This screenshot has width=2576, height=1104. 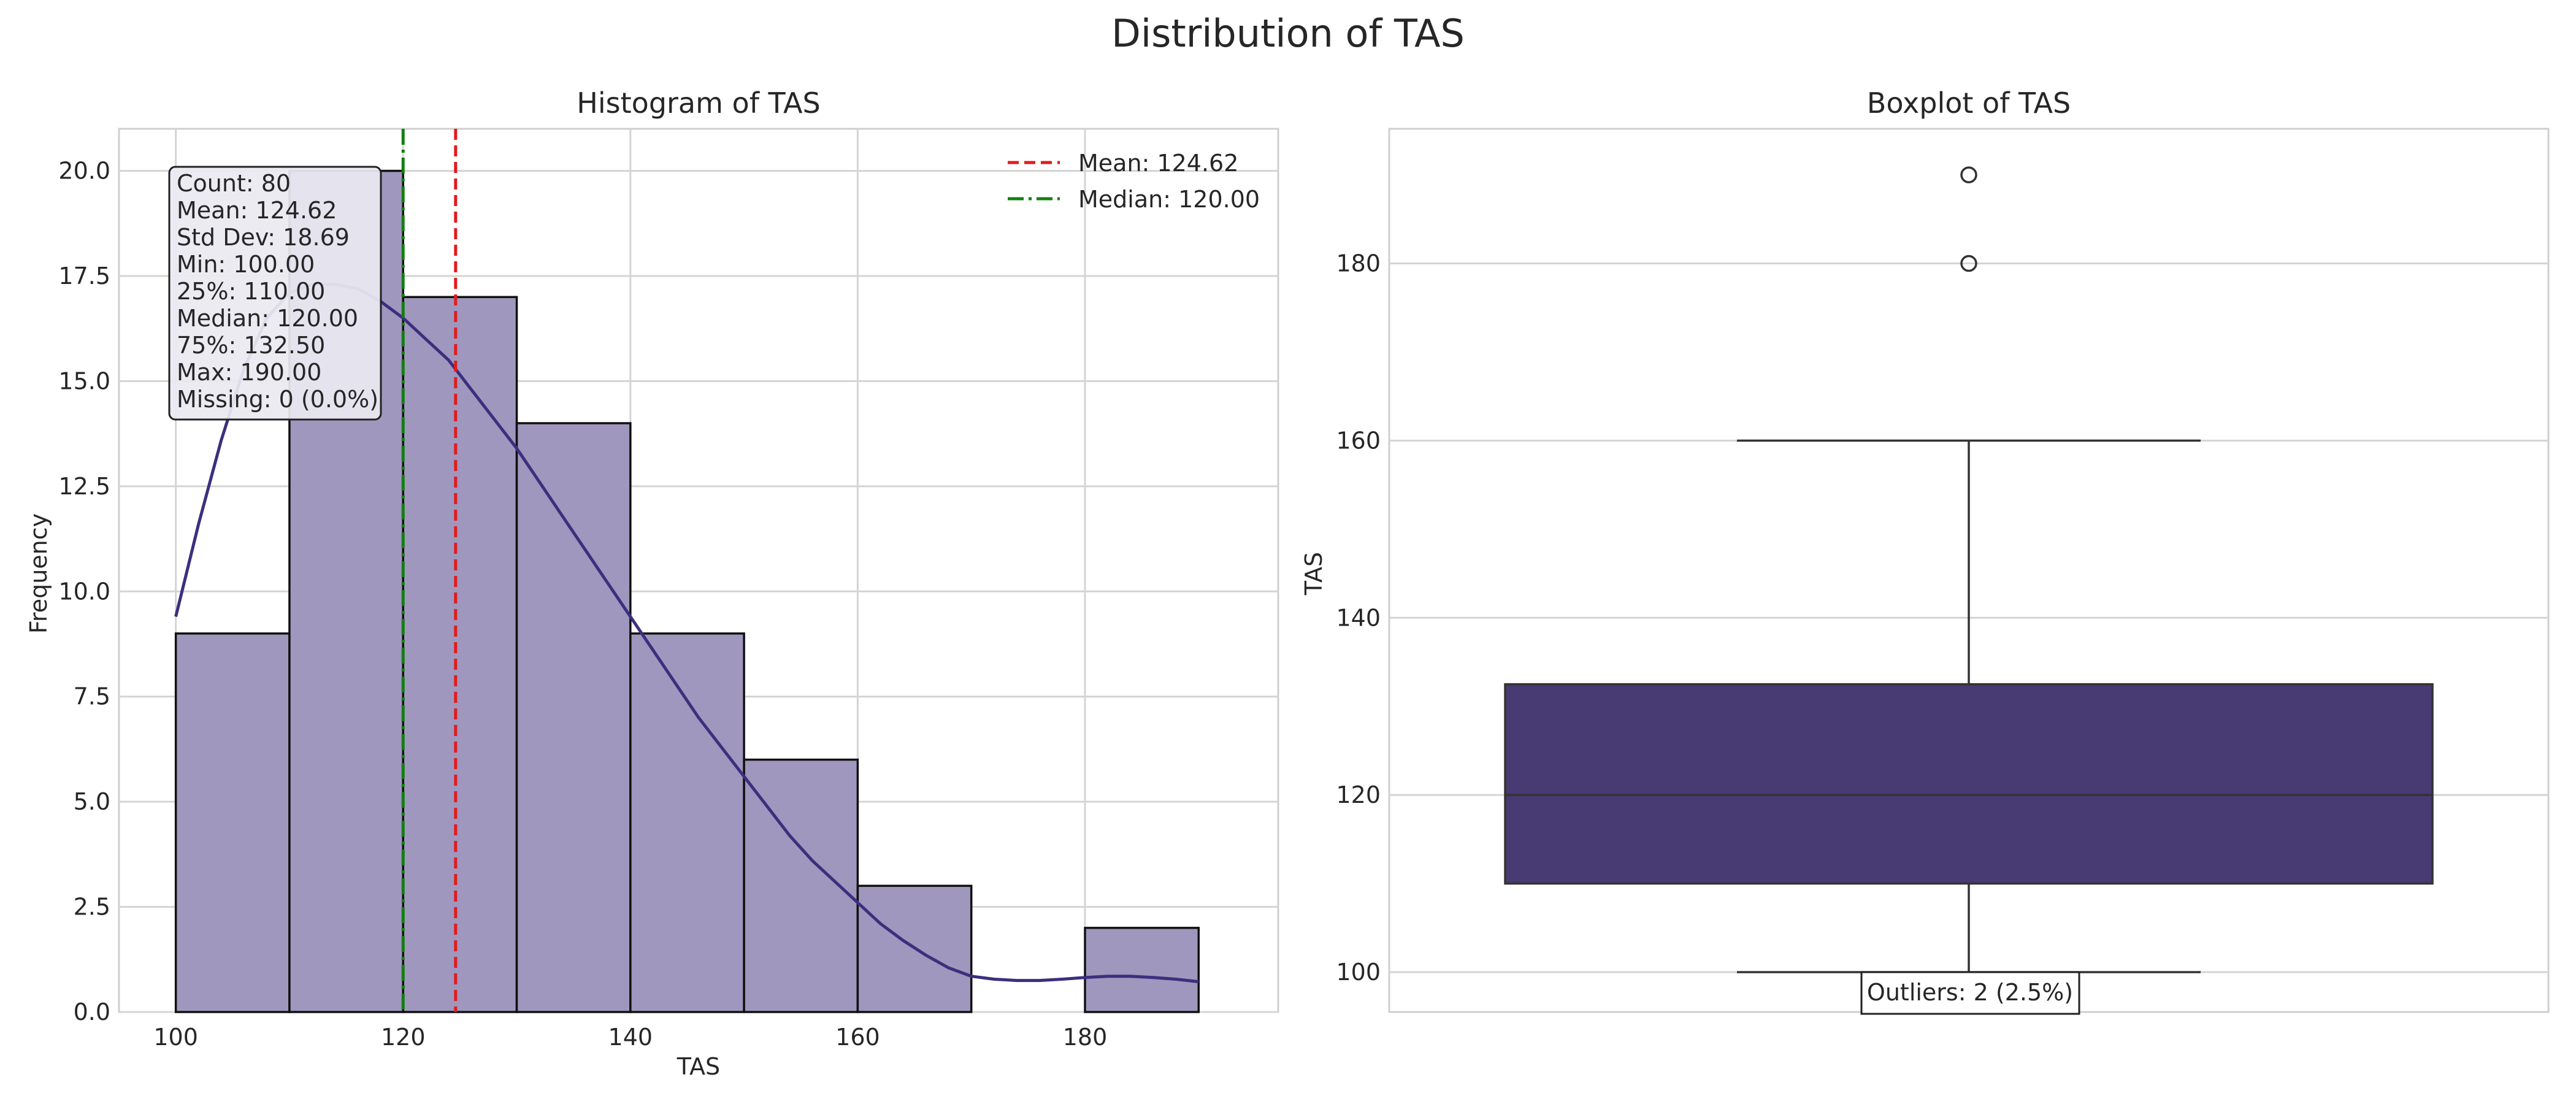 What do you see at coordinates (1358, 263) in the screenshot?
I see `boxplot-y-tick-label: 180` at bounding box center [1358, 263].